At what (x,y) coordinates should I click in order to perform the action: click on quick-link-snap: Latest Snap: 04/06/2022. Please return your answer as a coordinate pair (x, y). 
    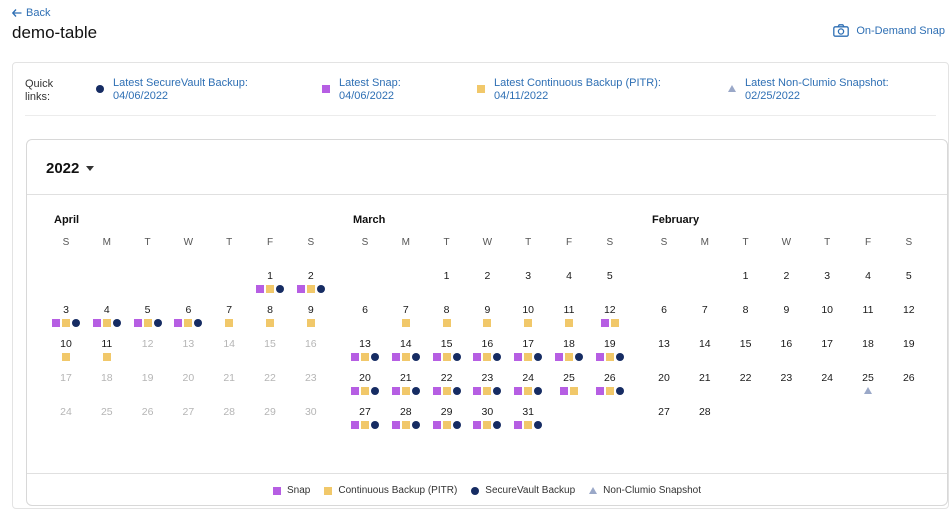
    Looking at the image, I should click on (361, 90).